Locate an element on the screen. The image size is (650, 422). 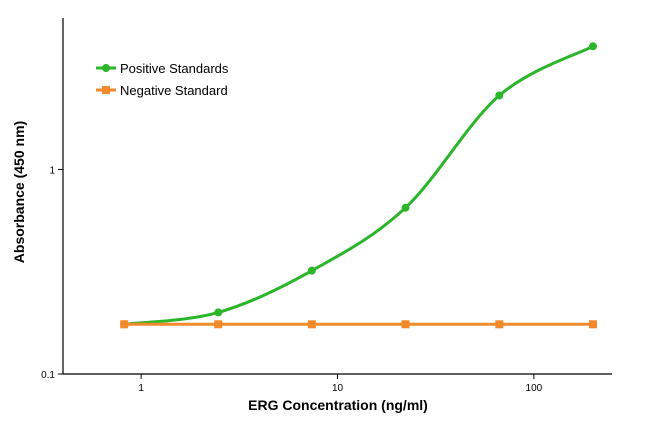
x-tick-label-0: 1 is located at coordinates (141, 388).